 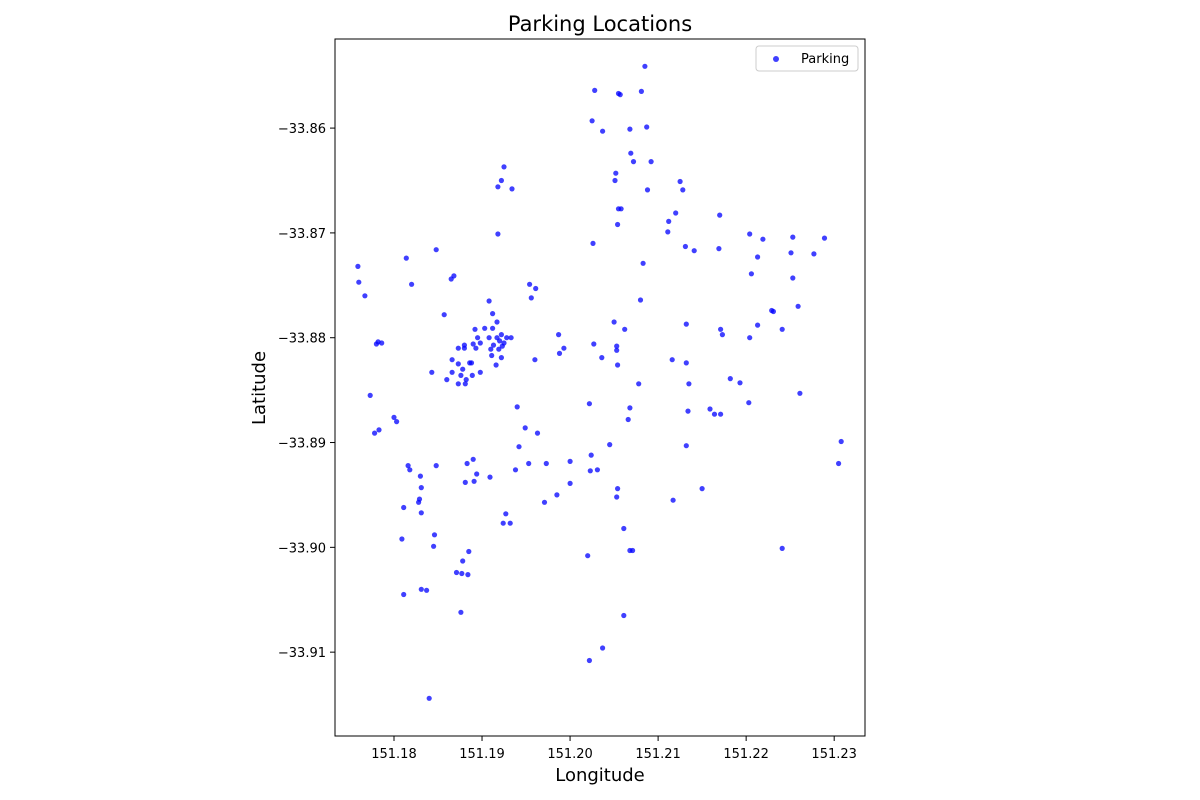 What do you see at coordinates (807, 58) in the screenshot?
I see `legend: Parking` at bounding box center [807, 58].